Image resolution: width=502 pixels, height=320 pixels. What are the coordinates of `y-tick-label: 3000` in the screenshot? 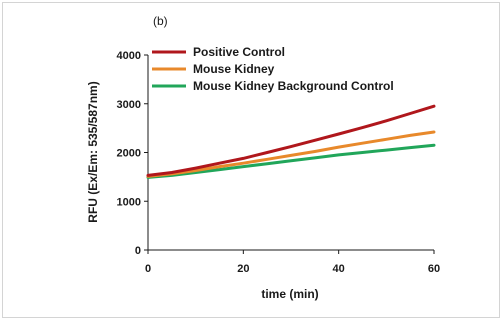 It's located at (129, 105).